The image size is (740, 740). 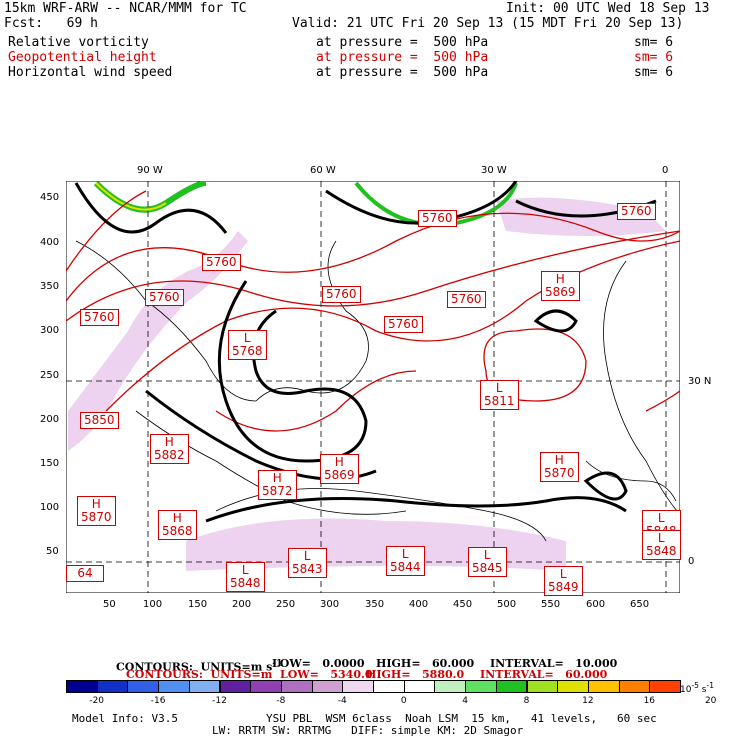 What do you see at coordinates (125, 718) in the screenshot?
I see `model-info: Model Info: V3.5` at bounding box center [125, 718].